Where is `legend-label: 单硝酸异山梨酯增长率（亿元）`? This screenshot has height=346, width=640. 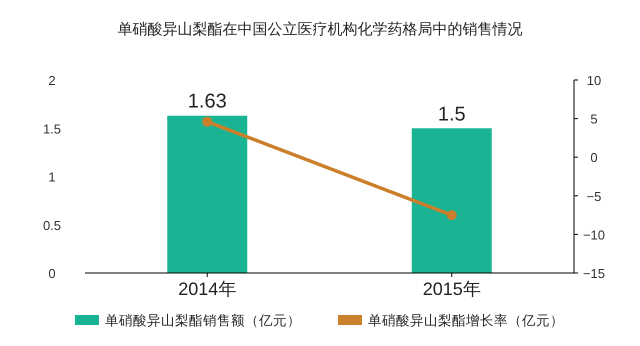 legend-label: 单硝酸异山梨酯增长率（亿元） is located at coordinates (466, 320).